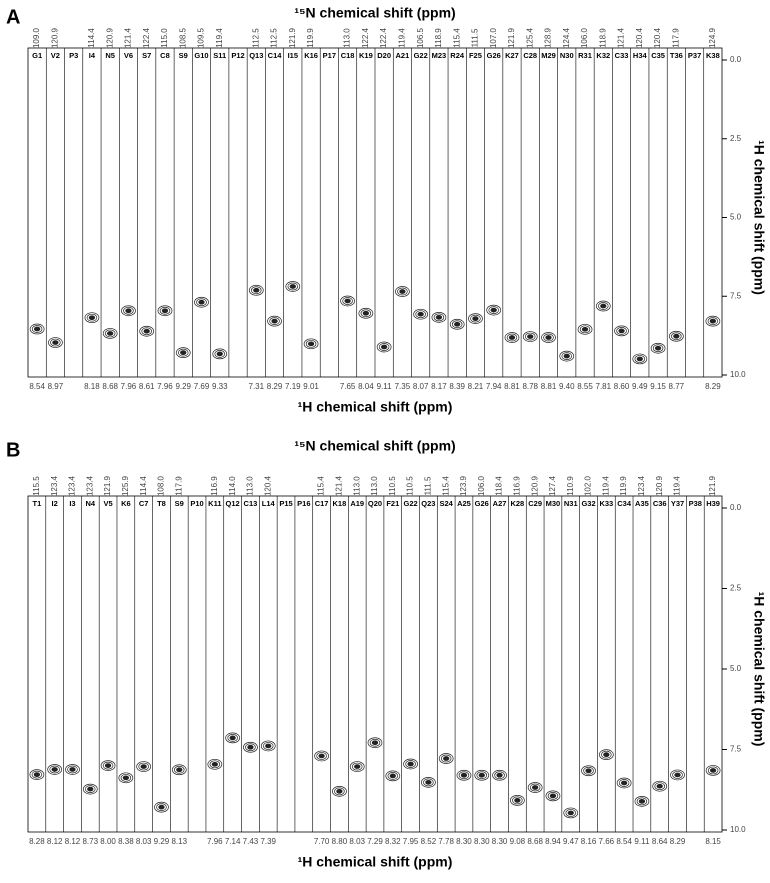 The image size is (770, 883). I want to click on residue-label: C29, so click(535, 503).